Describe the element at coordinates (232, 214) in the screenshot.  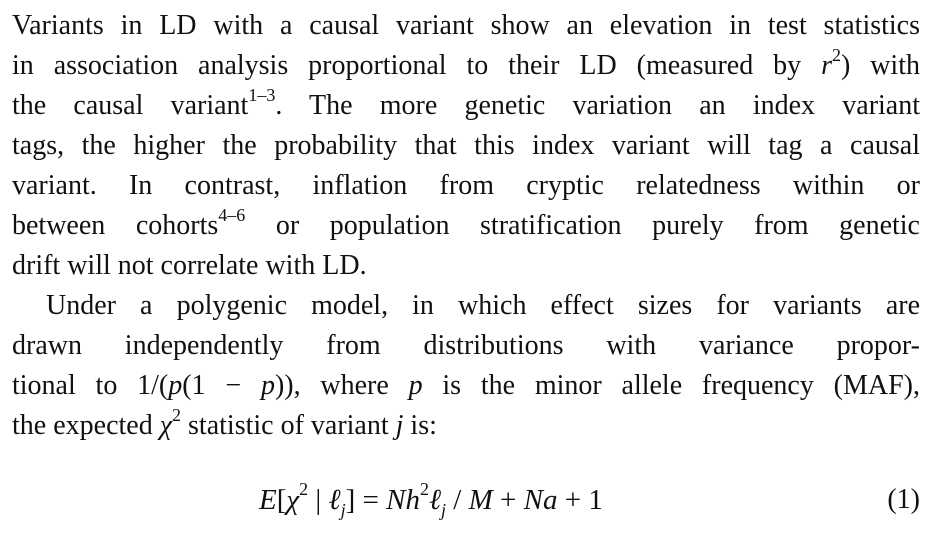
I see `citation-superscript: 4–6` at that location.